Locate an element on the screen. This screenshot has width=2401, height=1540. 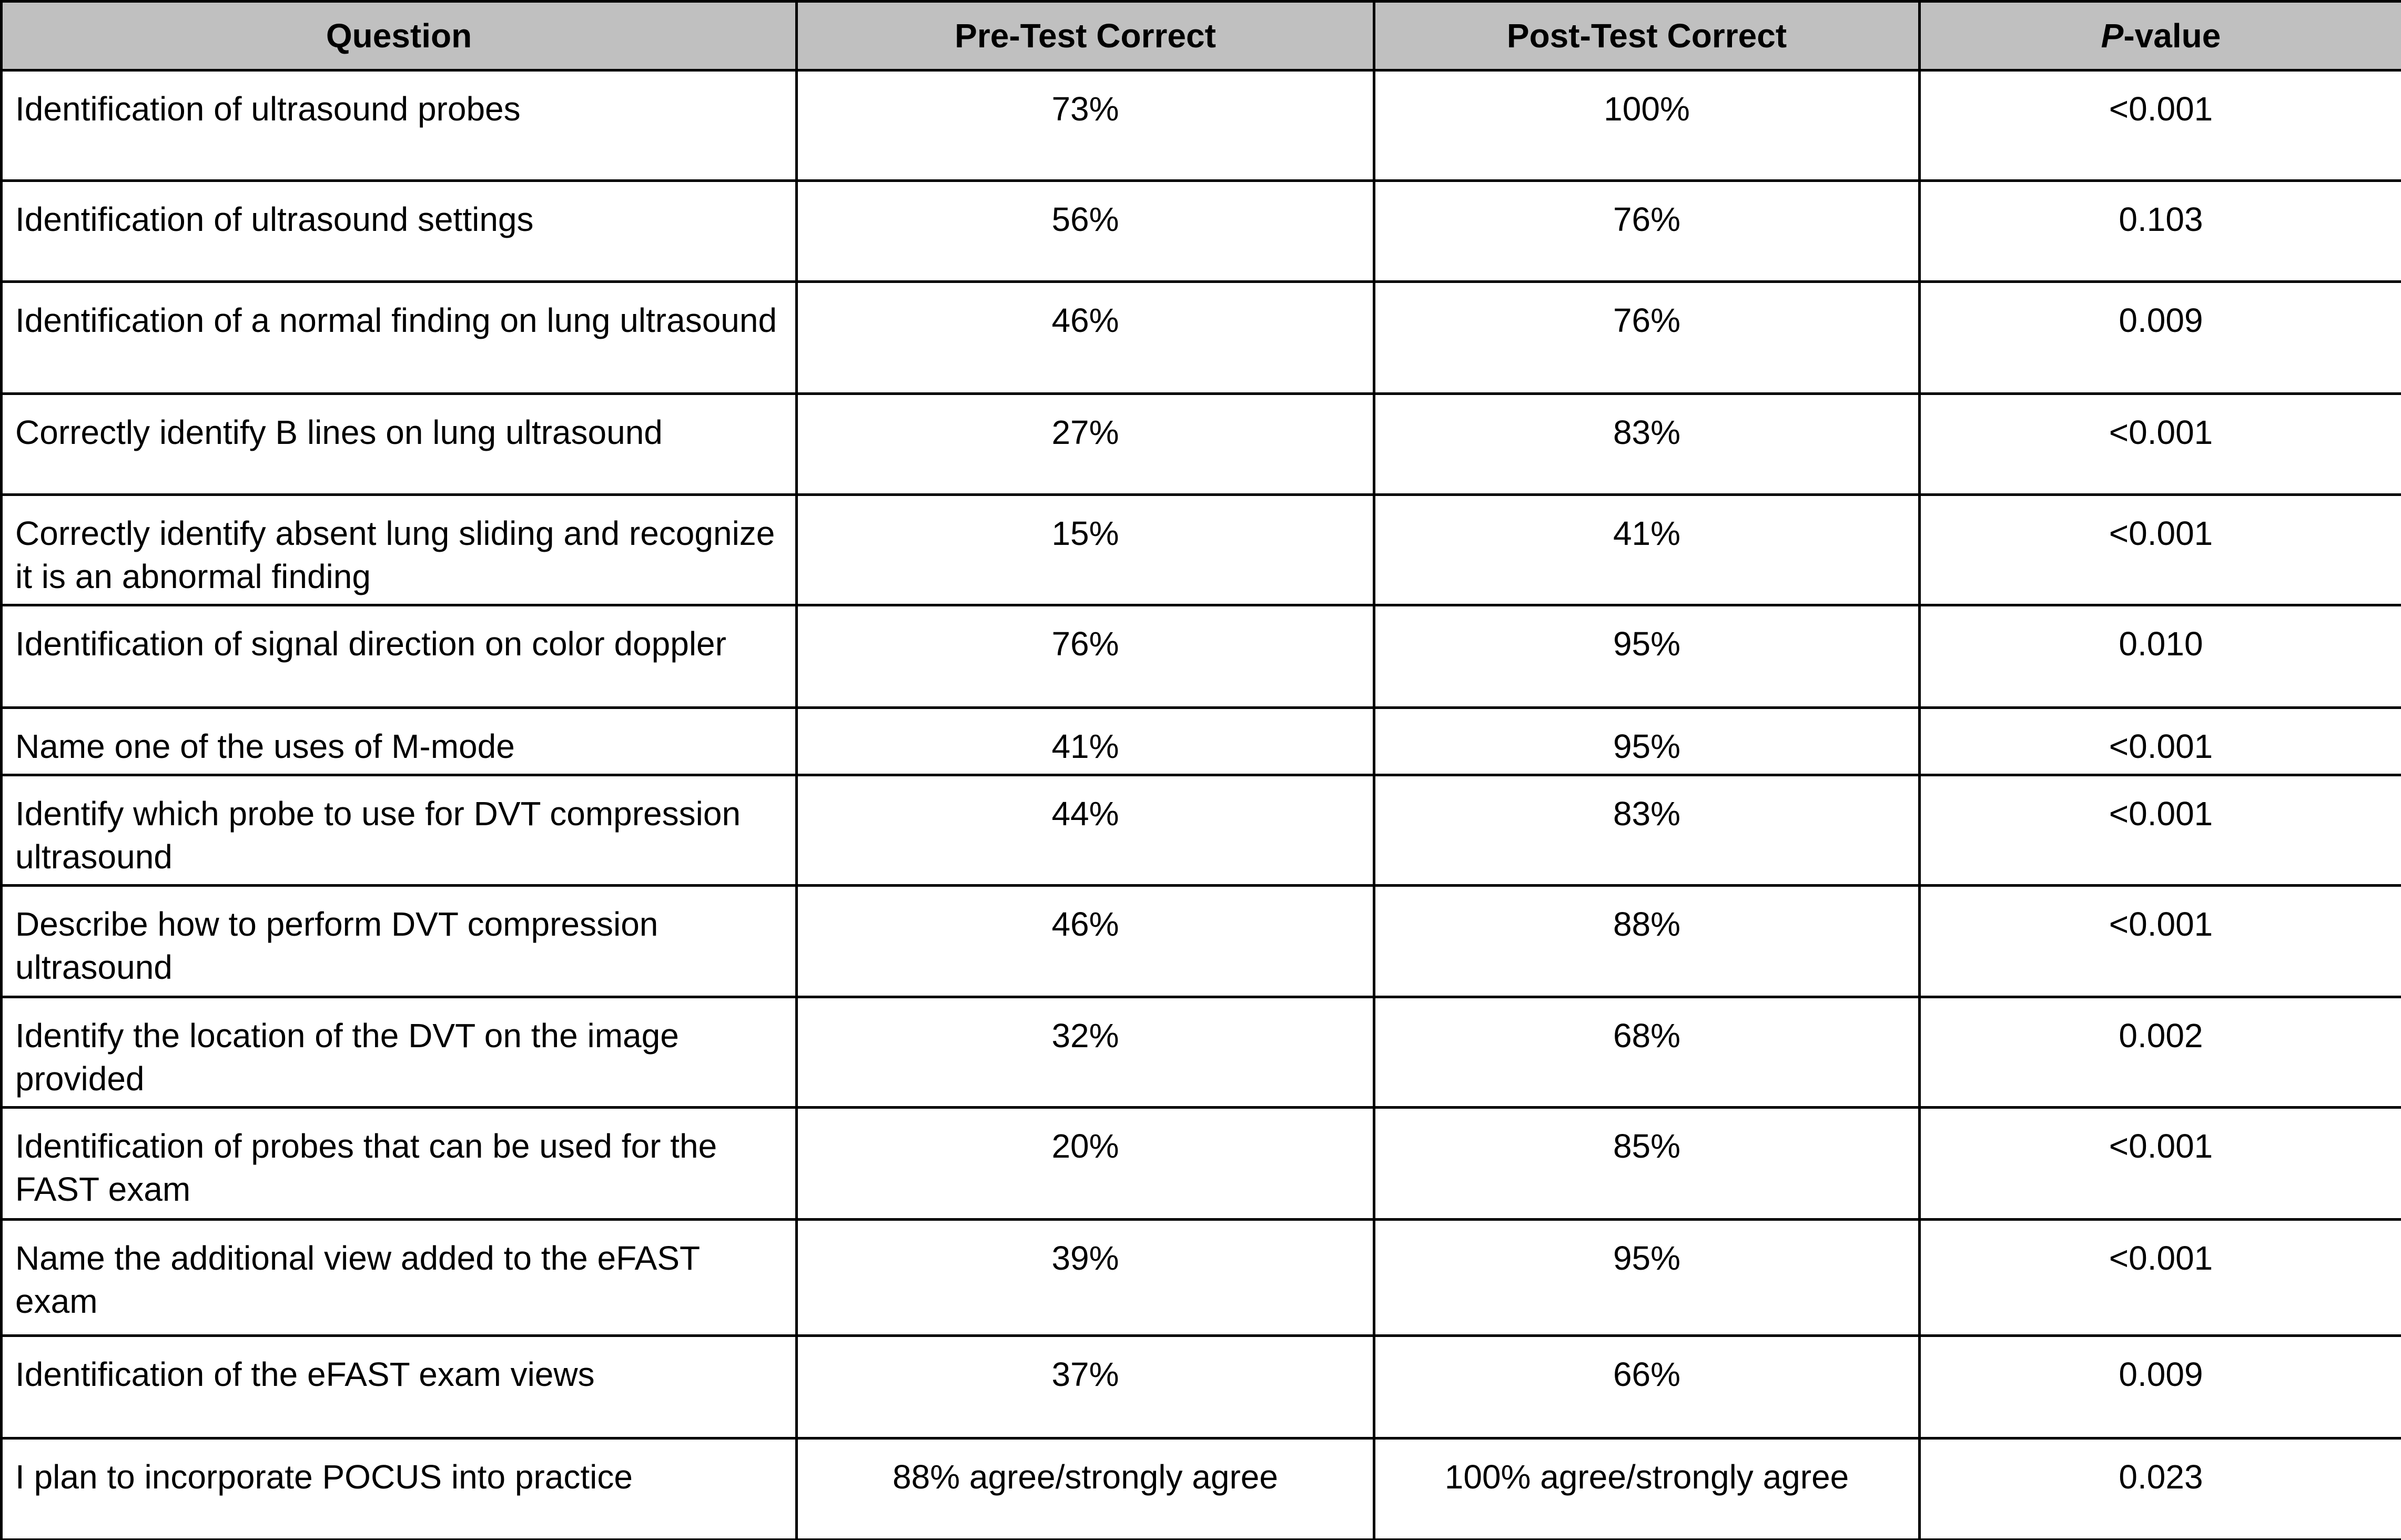
value-cell: 73% is located at coordinates (1085, 125).